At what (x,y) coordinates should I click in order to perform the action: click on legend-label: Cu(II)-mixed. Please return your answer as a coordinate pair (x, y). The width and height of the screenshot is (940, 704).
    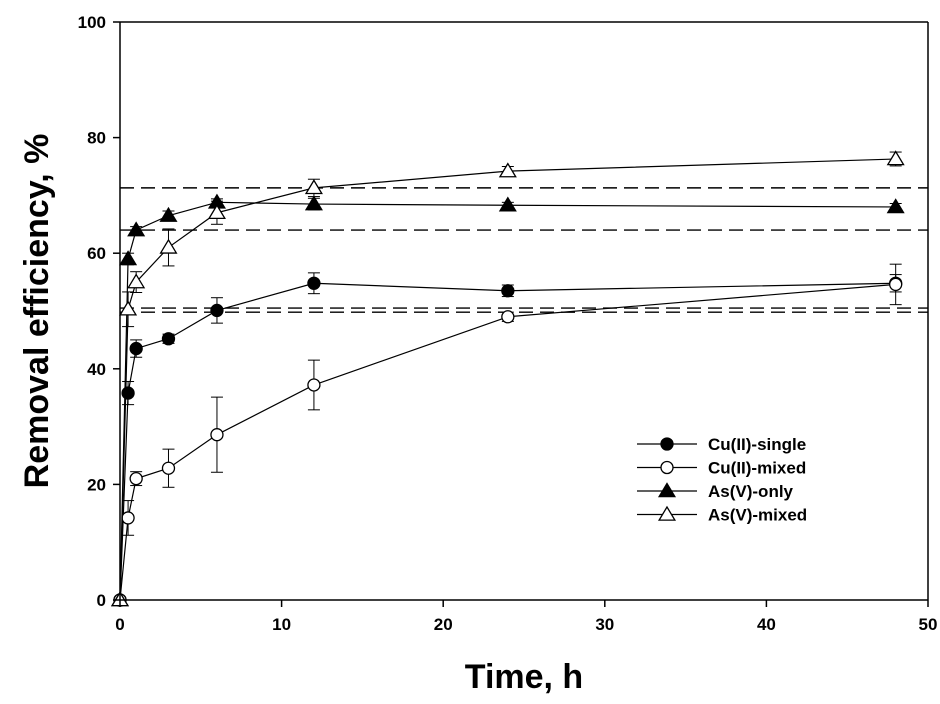
    Looking at the image, I should click on (757, 468).